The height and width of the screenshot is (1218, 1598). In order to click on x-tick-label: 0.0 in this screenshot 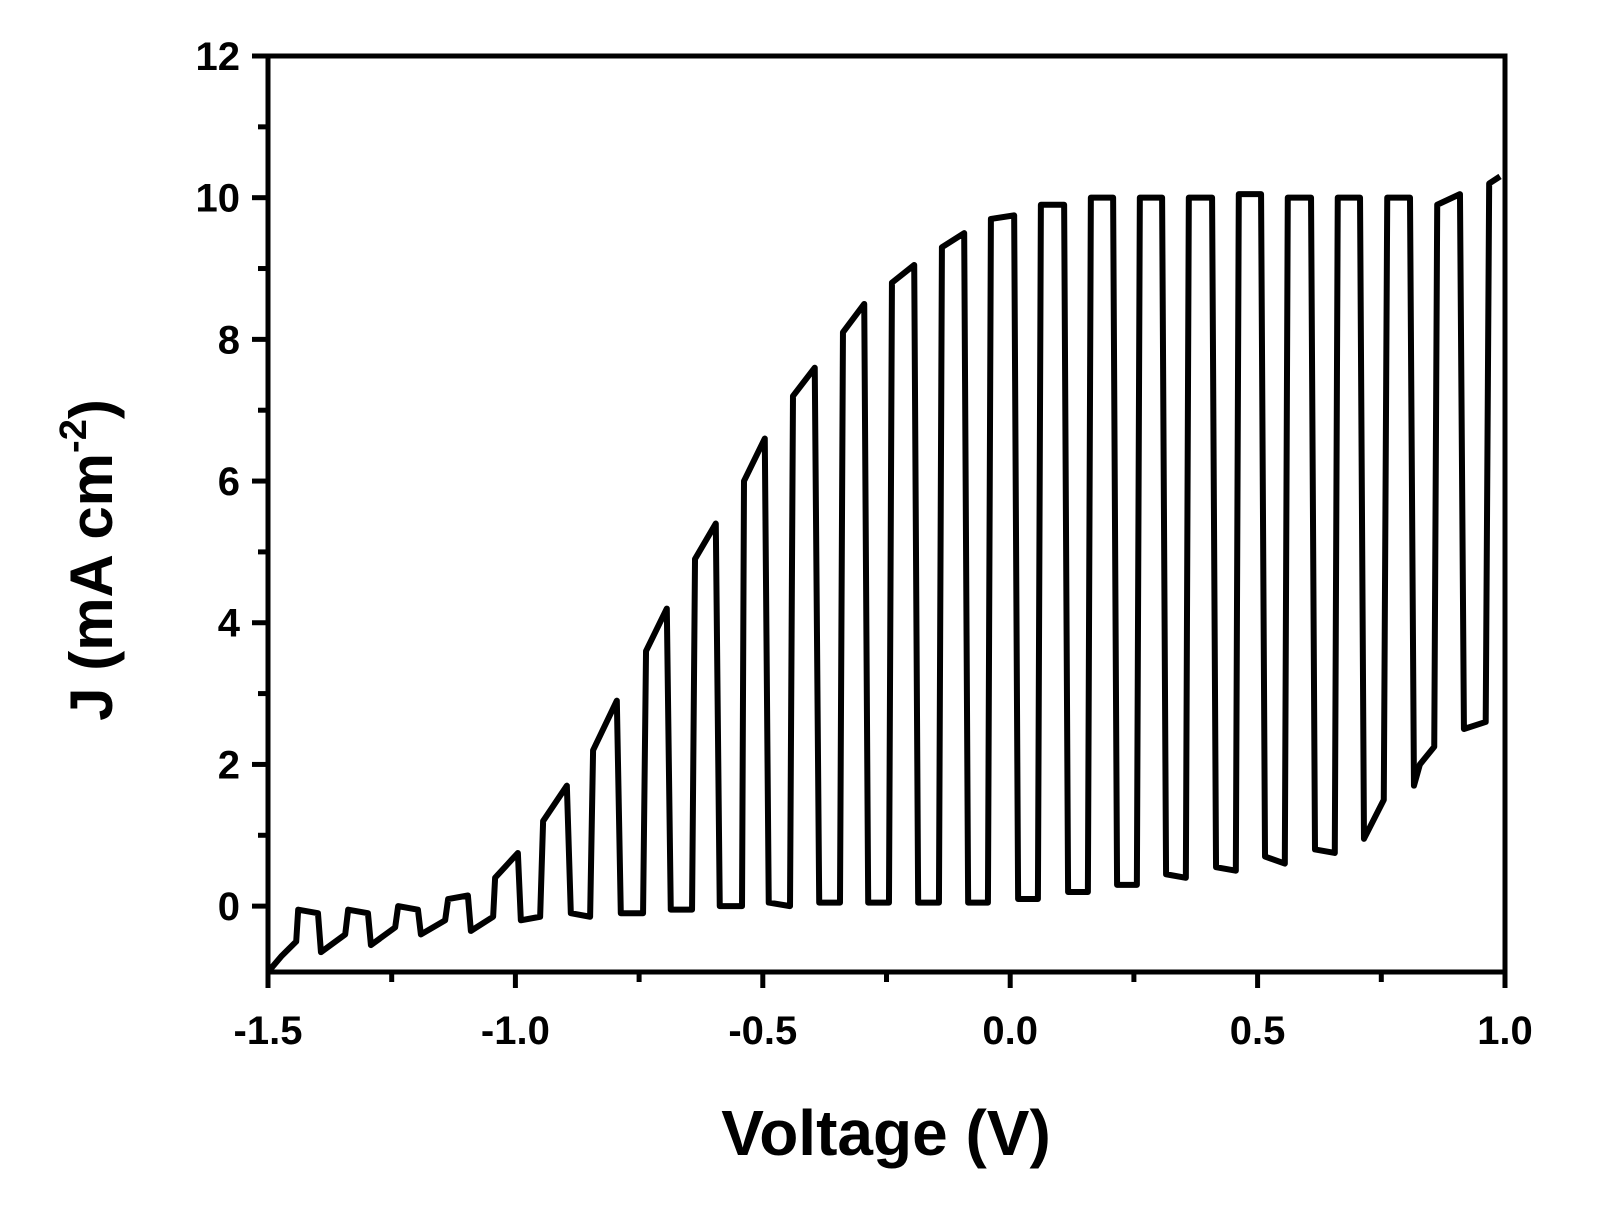, I will do `click(1010, 1031)`.